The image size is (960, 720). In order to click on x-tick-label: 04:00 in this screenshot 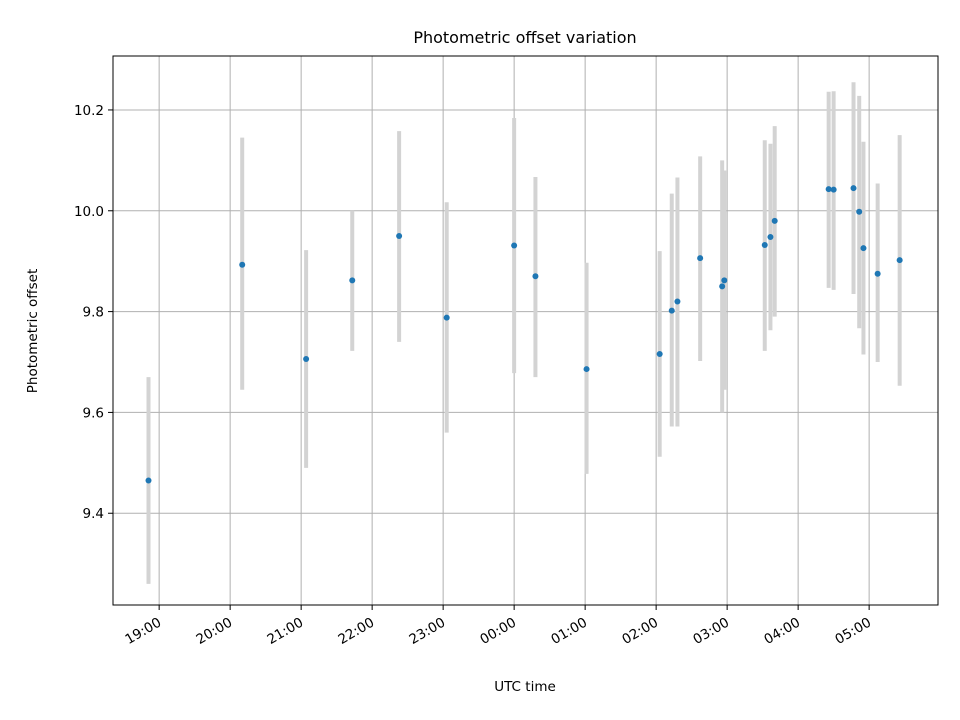, I will do `click(782, 631)`.